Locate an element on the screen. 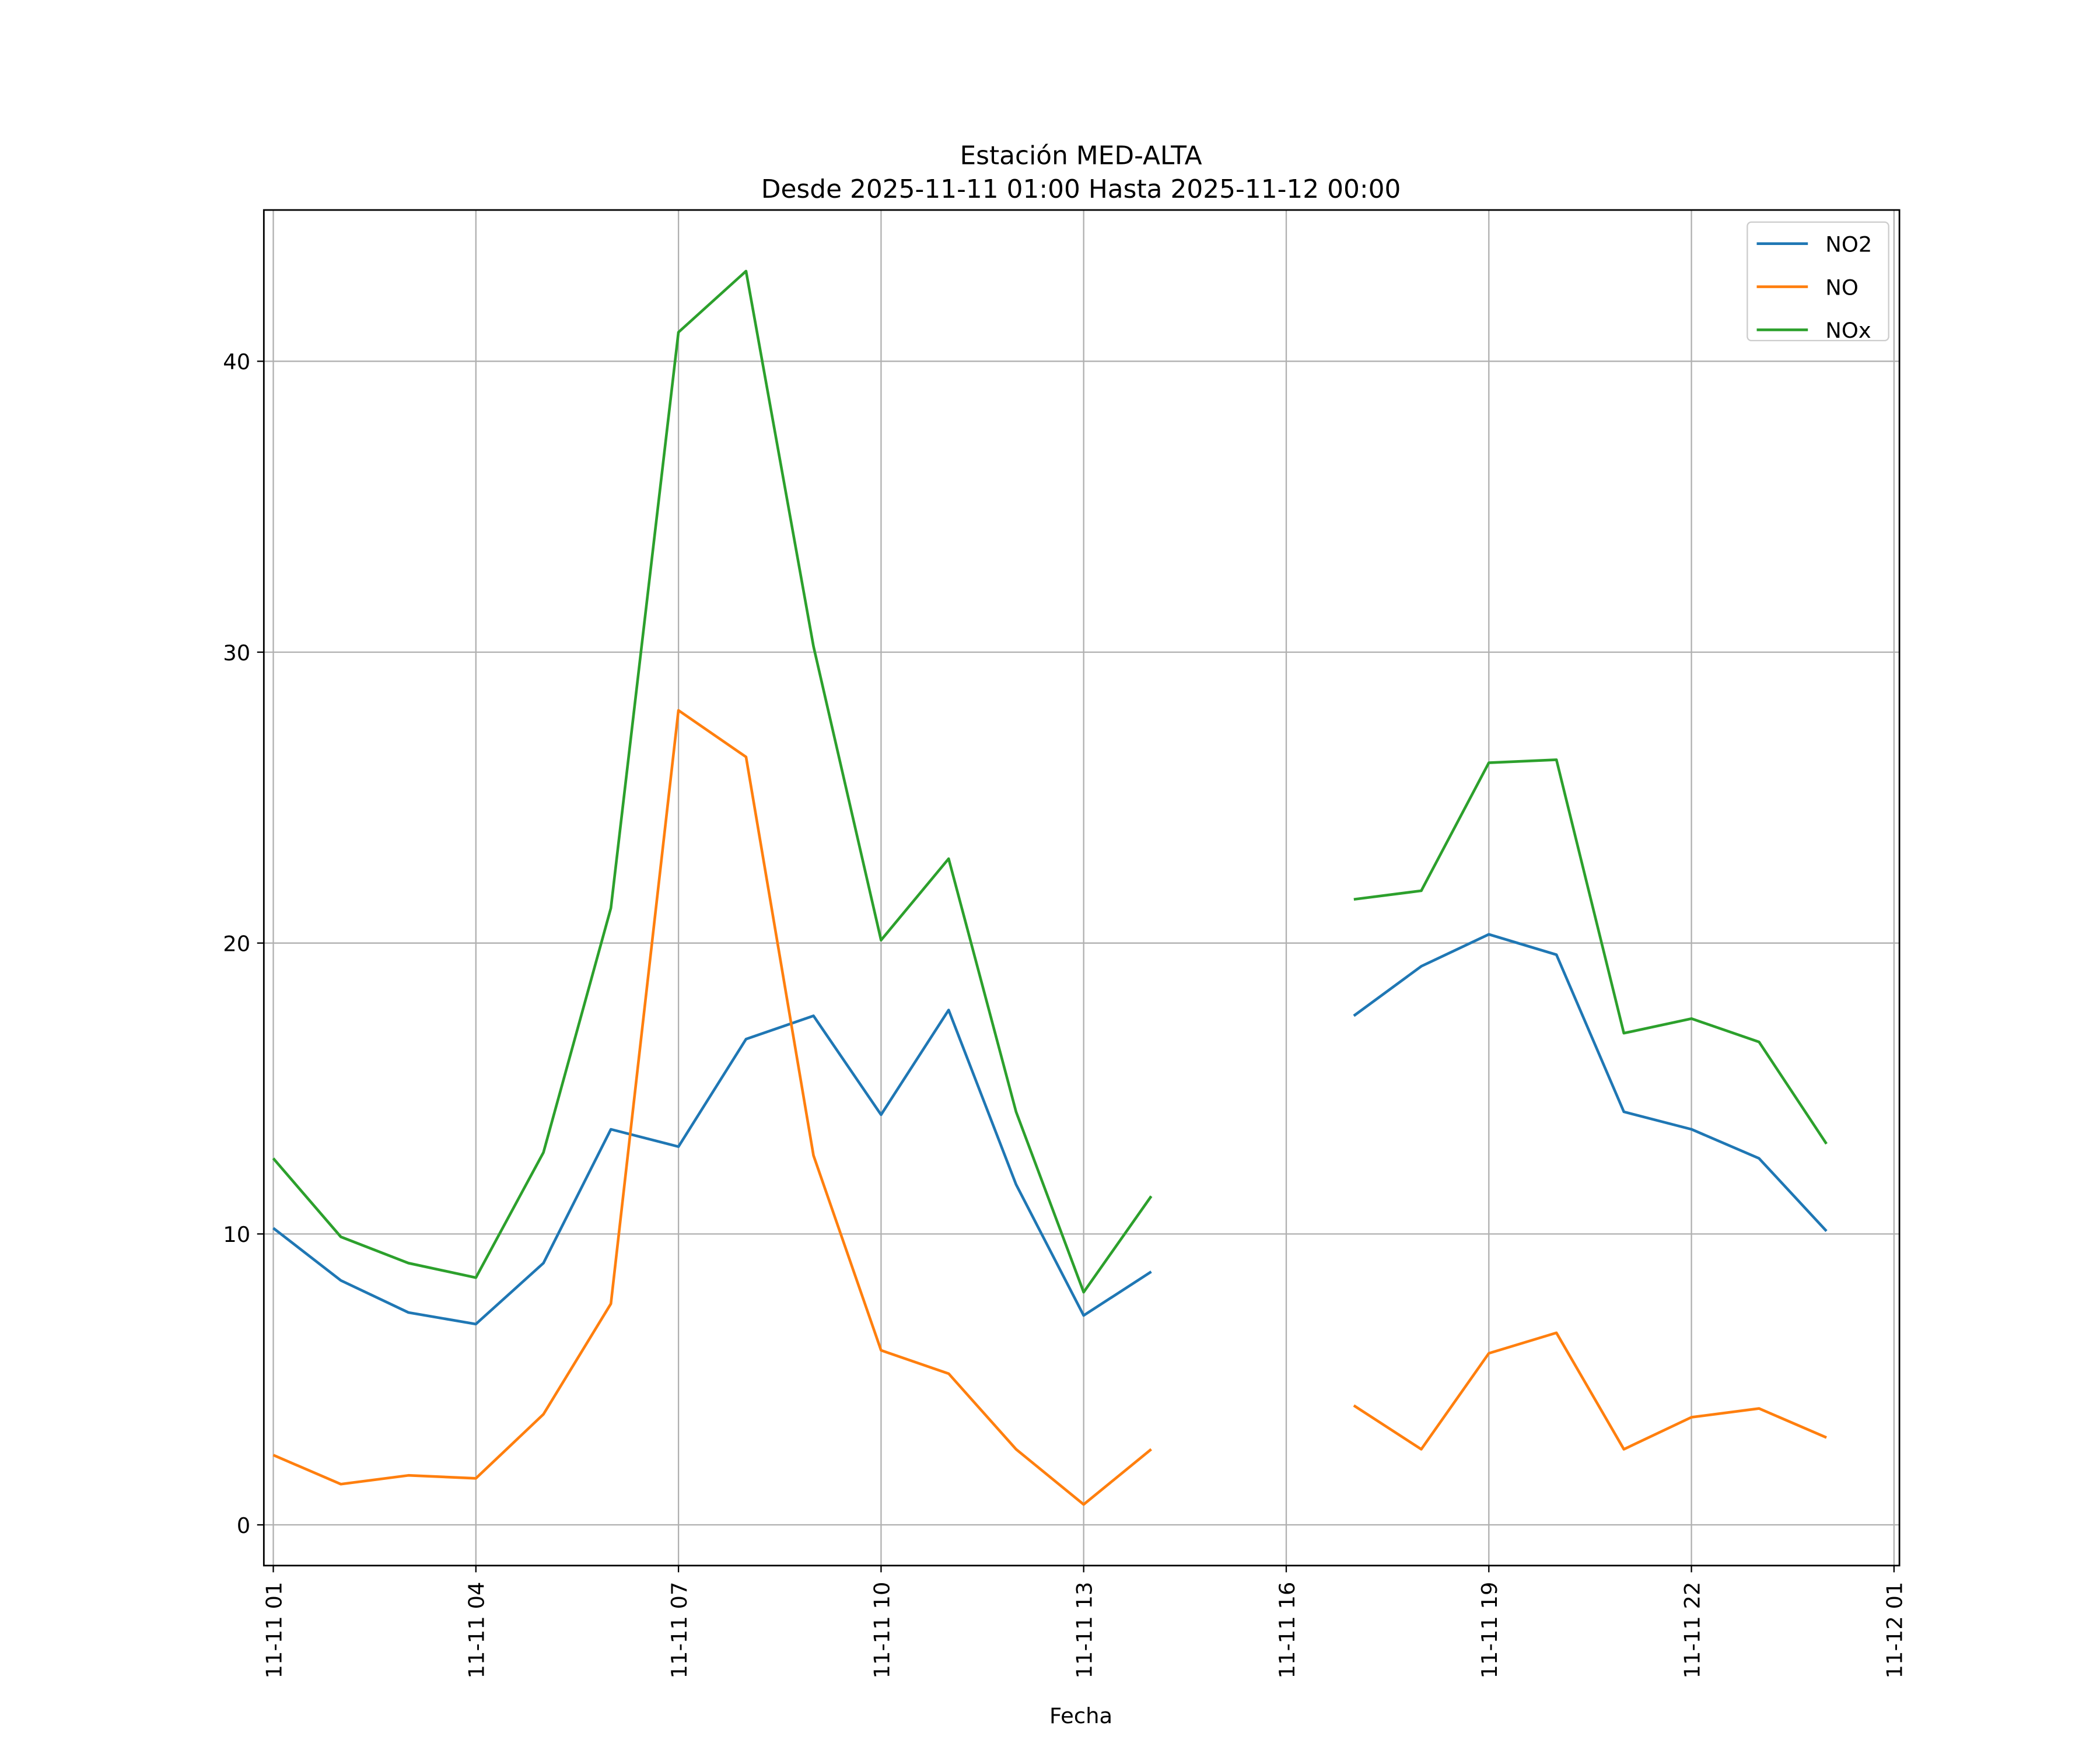  legend-label-no2: NO2 is located at coordinates (1848, 244).